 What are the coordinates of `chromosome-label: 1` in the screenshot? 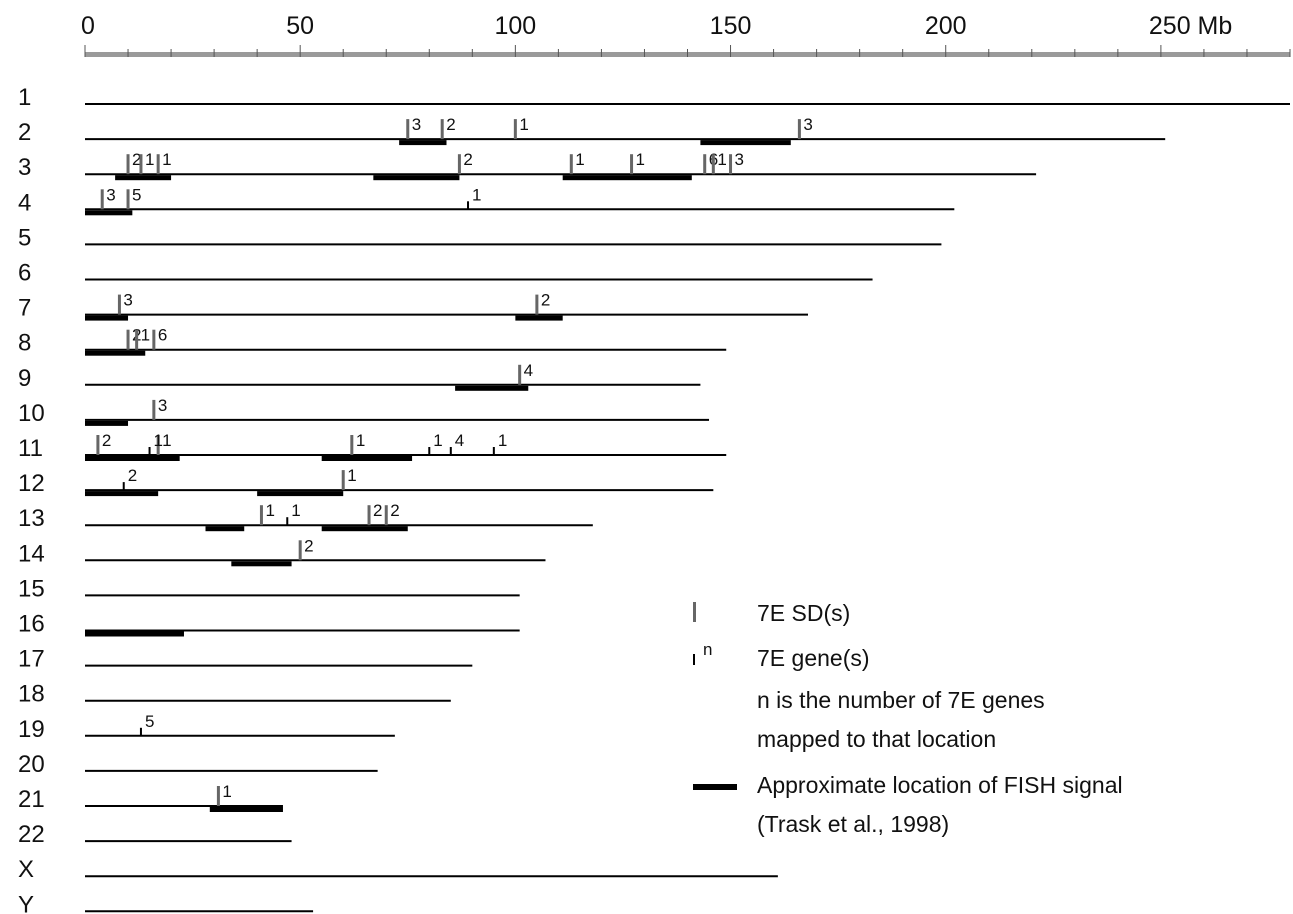 It's located at (24, 97).